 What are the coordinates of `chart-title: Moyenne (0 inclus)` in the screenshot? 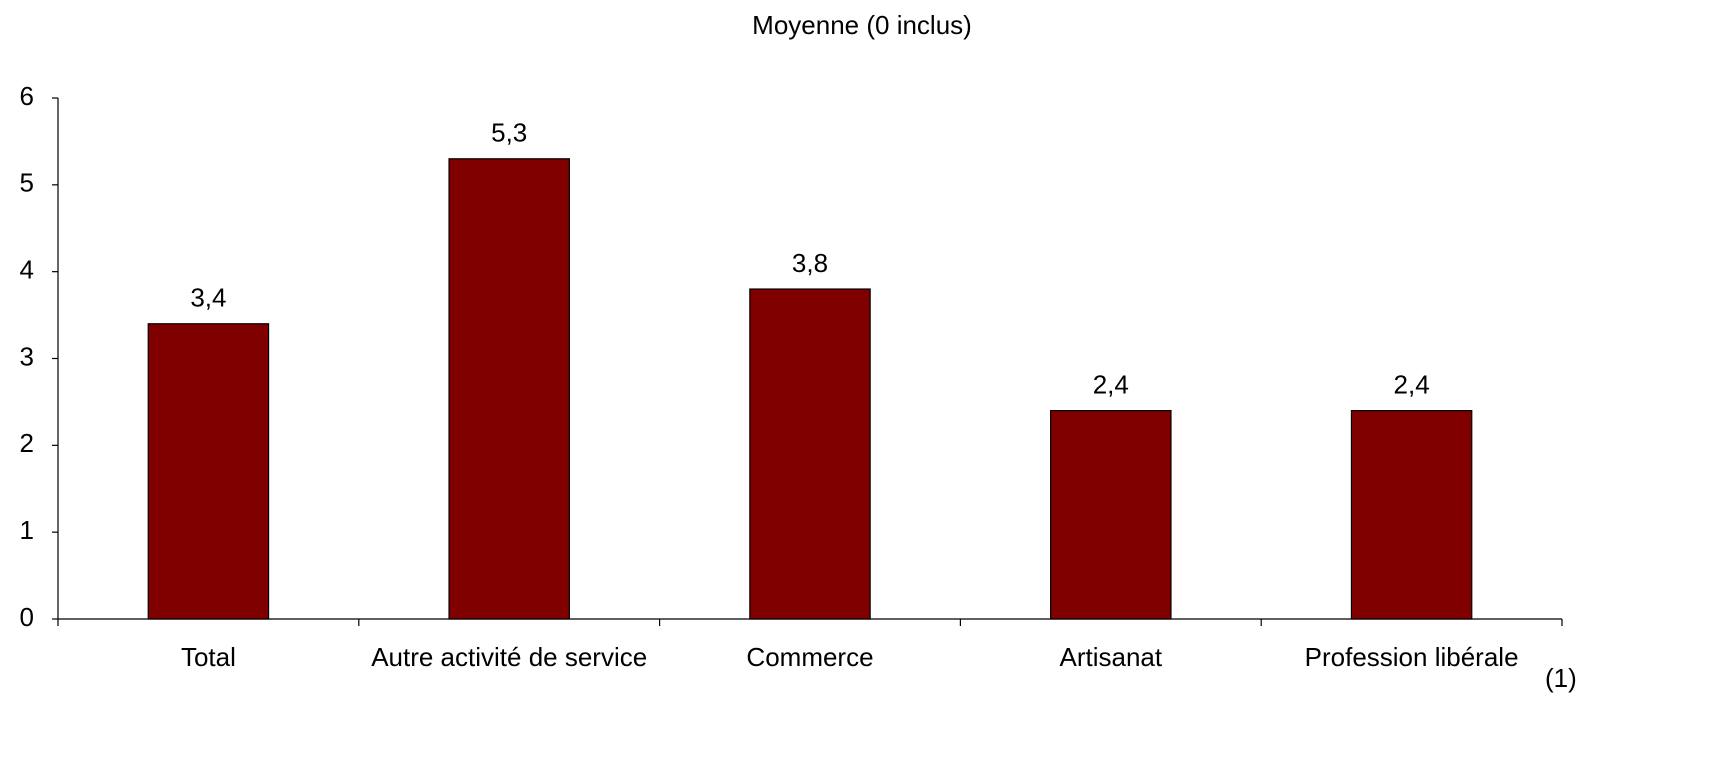 It's located at (862, 25).